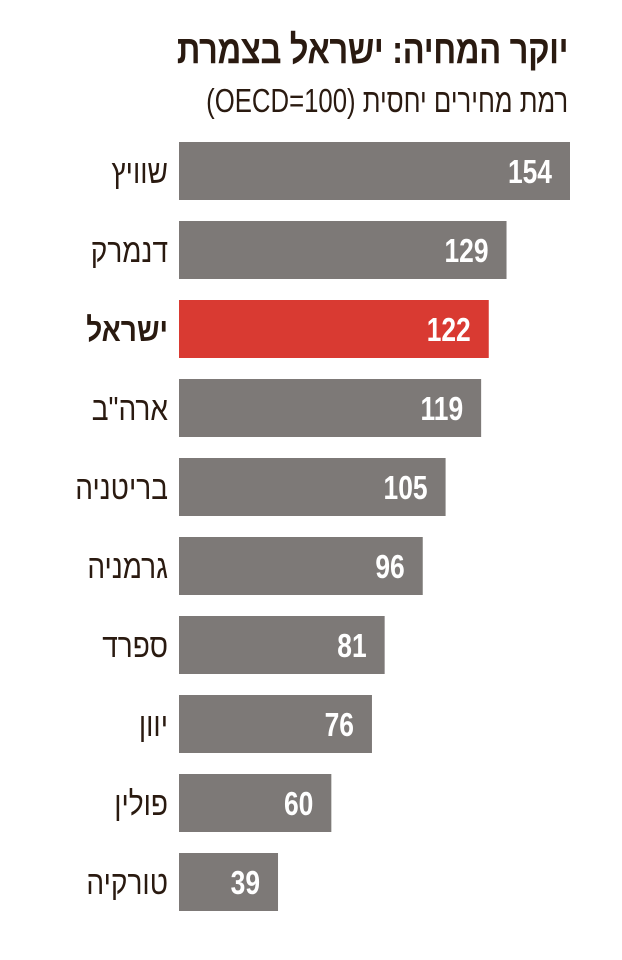  What do you see at coordinates (127, 567) in the screenshot?
I see `category-label: גרמניה` at bounding box center [127, 567].